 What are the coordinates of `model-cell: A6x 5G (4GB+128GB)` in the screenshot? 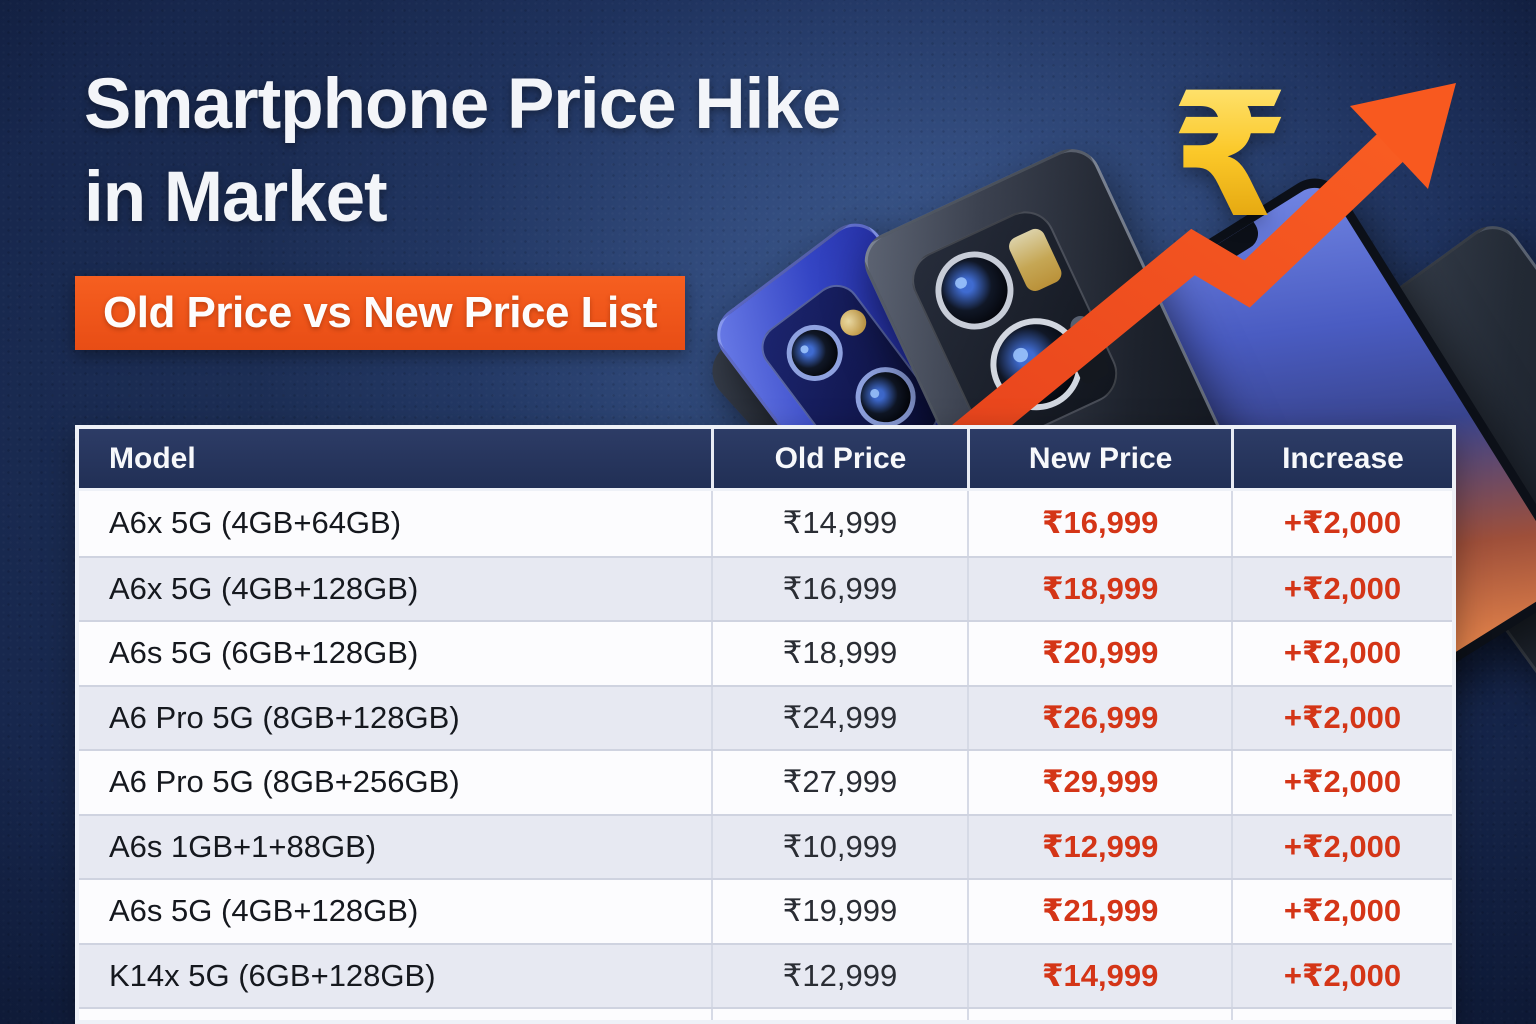 It's located at (264, 588).